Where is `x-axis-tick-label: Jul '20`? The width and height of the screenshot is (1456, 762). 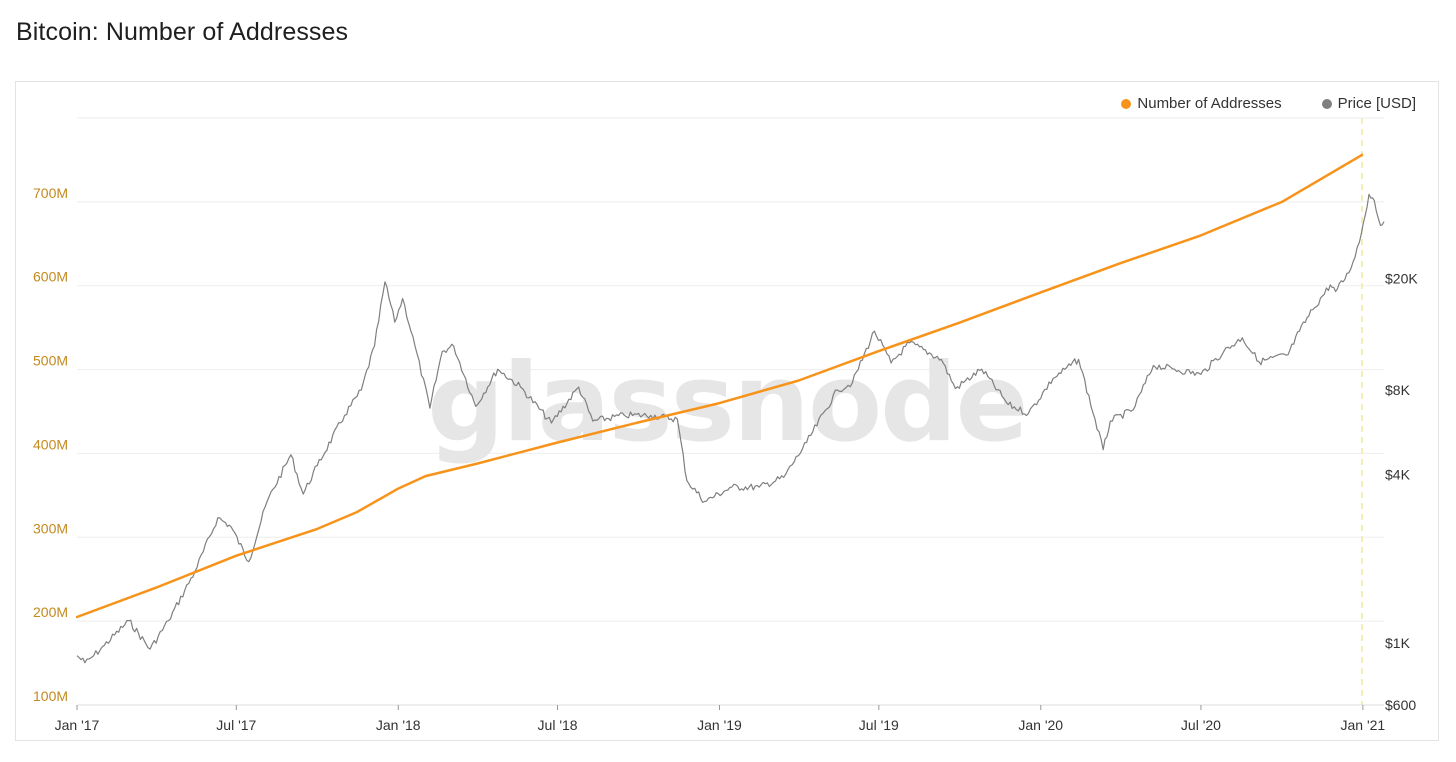 x-axis-tick-label: Jul '20 is located at coordinates (1201, 725).